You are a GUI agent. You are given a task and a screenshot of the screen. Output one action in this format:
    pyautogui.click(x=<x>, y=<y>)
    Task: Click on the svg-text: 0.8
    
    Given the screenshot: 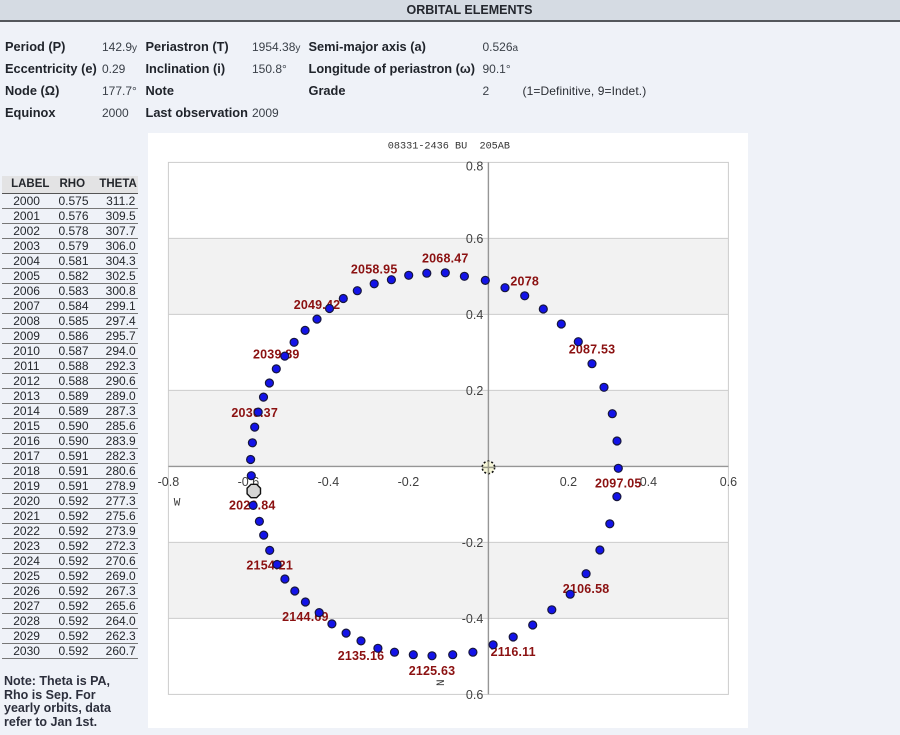 What is the action you would take?
    pyautogui.click(x=474, y=166)
    